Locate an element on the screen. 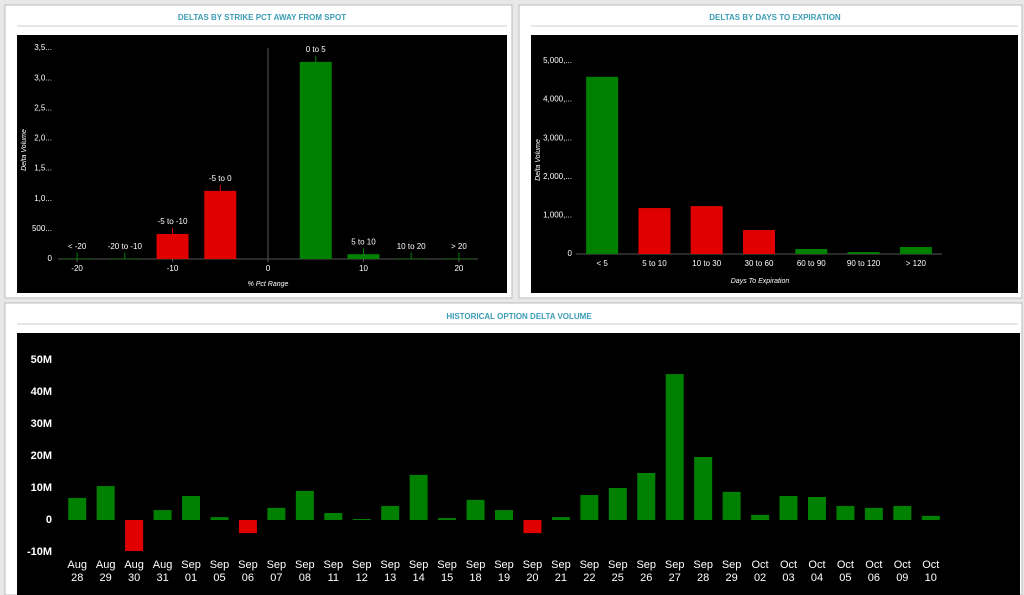 The width and height of the screenshot is (1024, 595). x-tick-label: 04 is located at coordinates (817, 578).